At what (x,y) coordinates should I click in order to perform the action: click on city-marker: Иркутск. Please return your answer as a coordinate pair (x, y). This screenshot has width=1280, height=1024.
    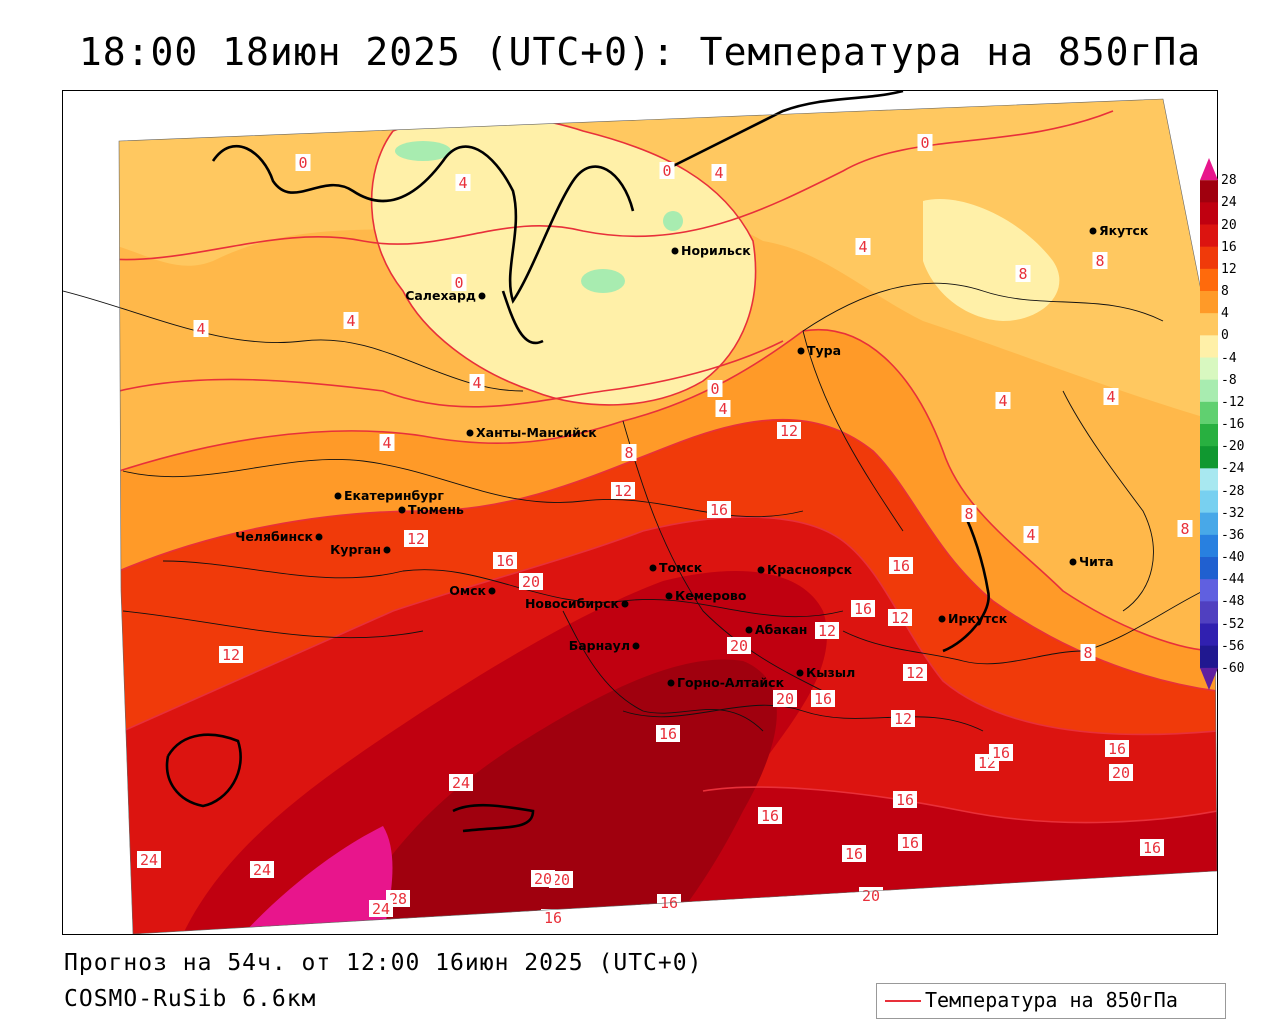
    Looking at the image, I should click on (973, 618).